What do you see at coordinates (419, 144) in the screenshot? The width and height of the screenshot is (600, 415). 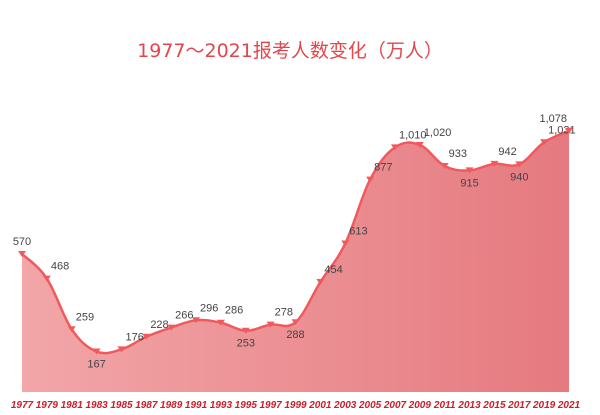 I see `data-point-2009` at bounding box center [419, 144].